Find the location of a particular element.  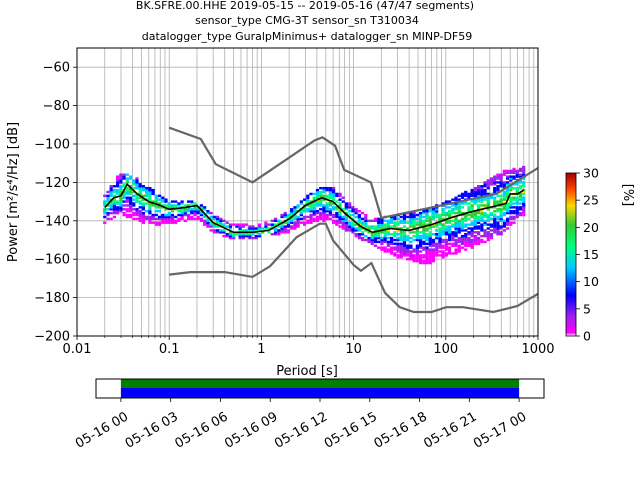

chart-title-line-2: sensor_type CMG-3T sensor_sn T310034 is located at coordinates (307, 20).